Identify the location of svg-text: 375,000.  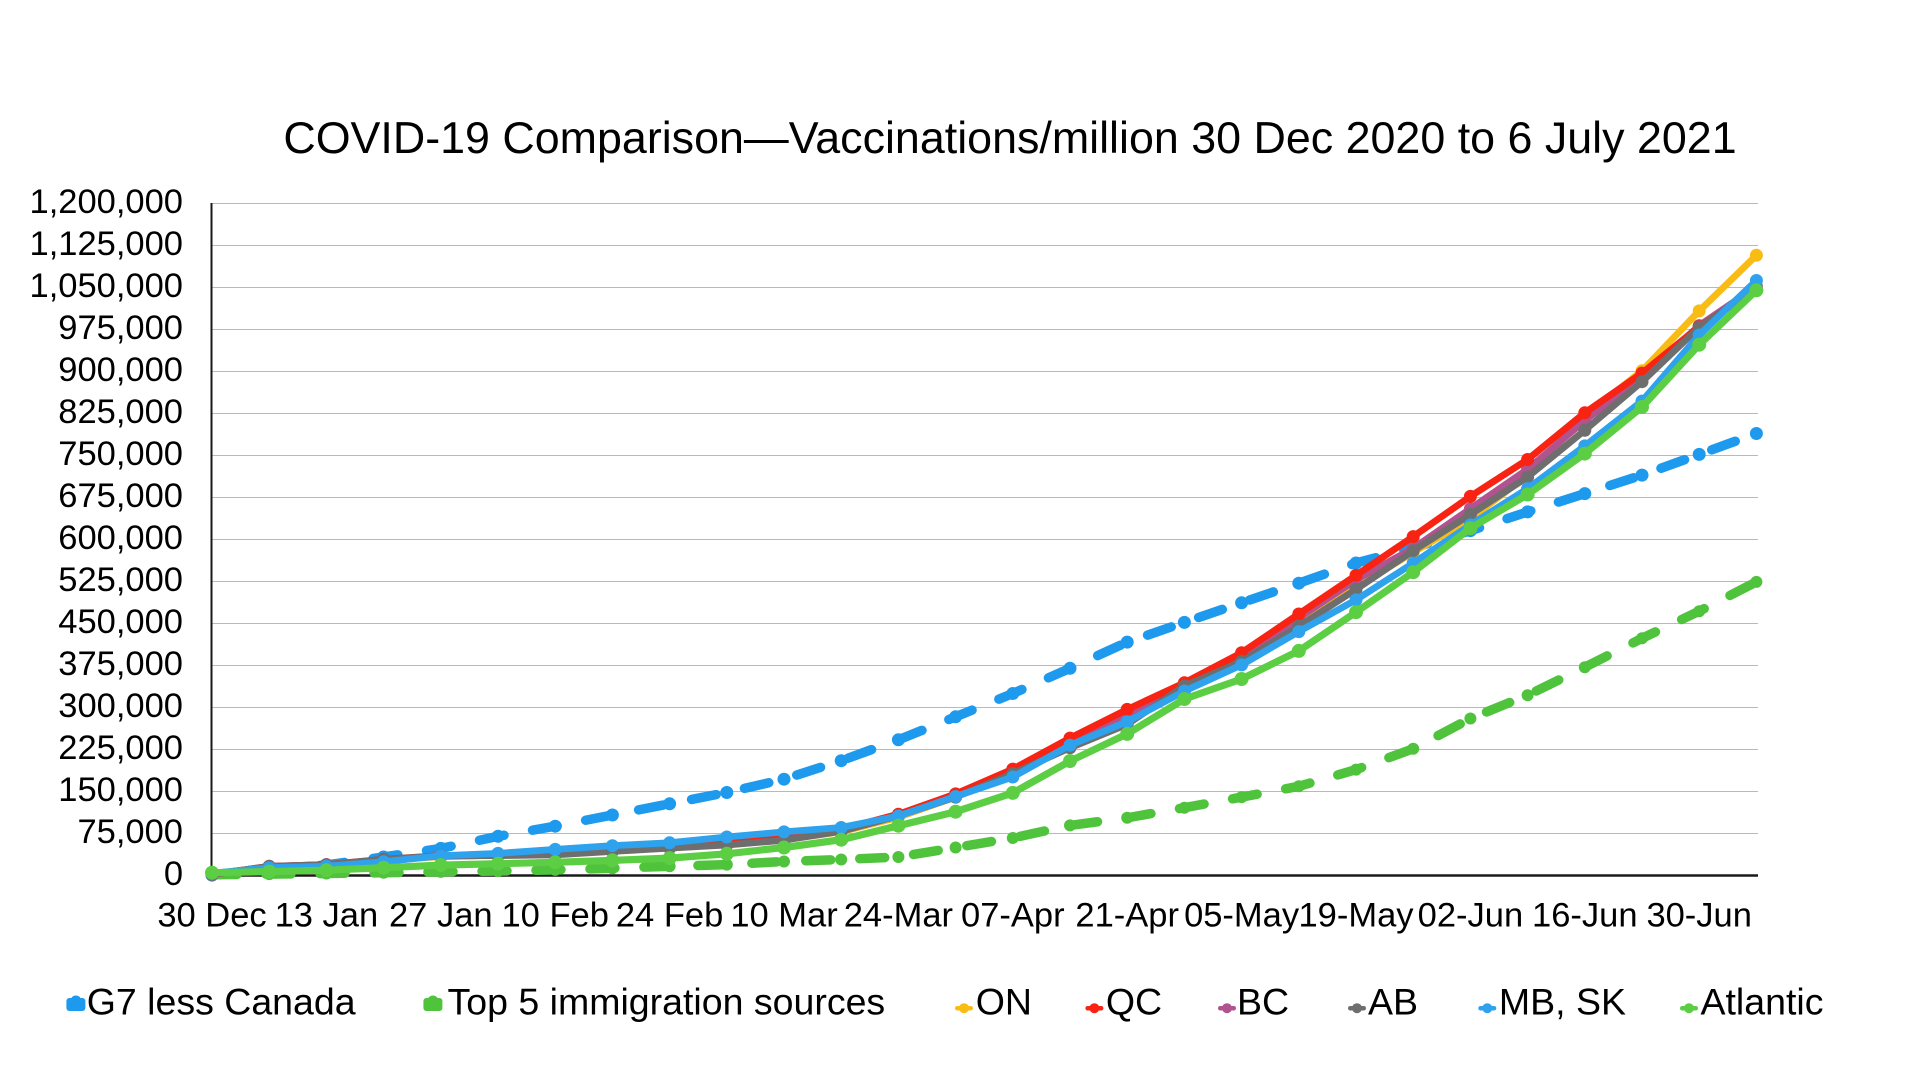
(120, 664).